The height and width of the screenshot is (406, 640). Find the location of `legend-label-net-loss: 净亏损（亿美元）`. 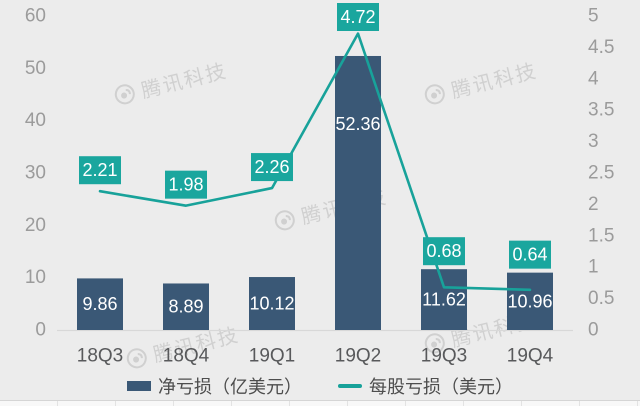

legend-label-net-loss: 净亏损（亿美元） is located at coordinates (230, 387).